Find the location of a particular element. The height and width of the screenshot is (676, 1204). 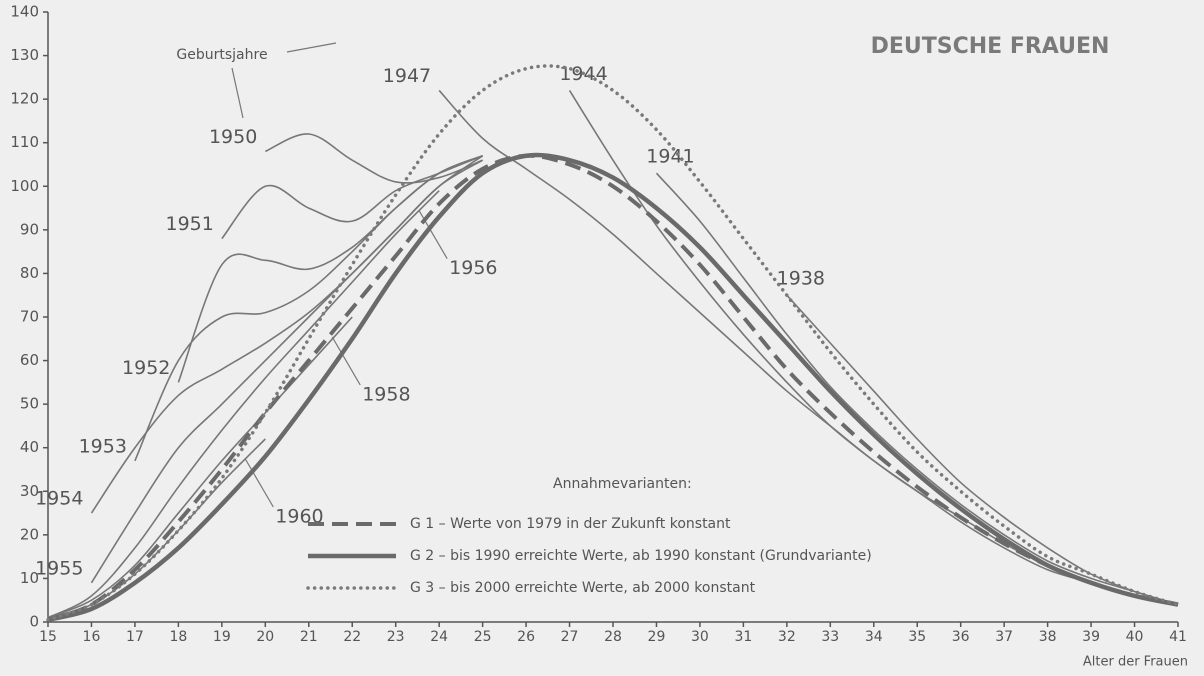

x-tick-label: 37 is located at coordinates (1004, 637).